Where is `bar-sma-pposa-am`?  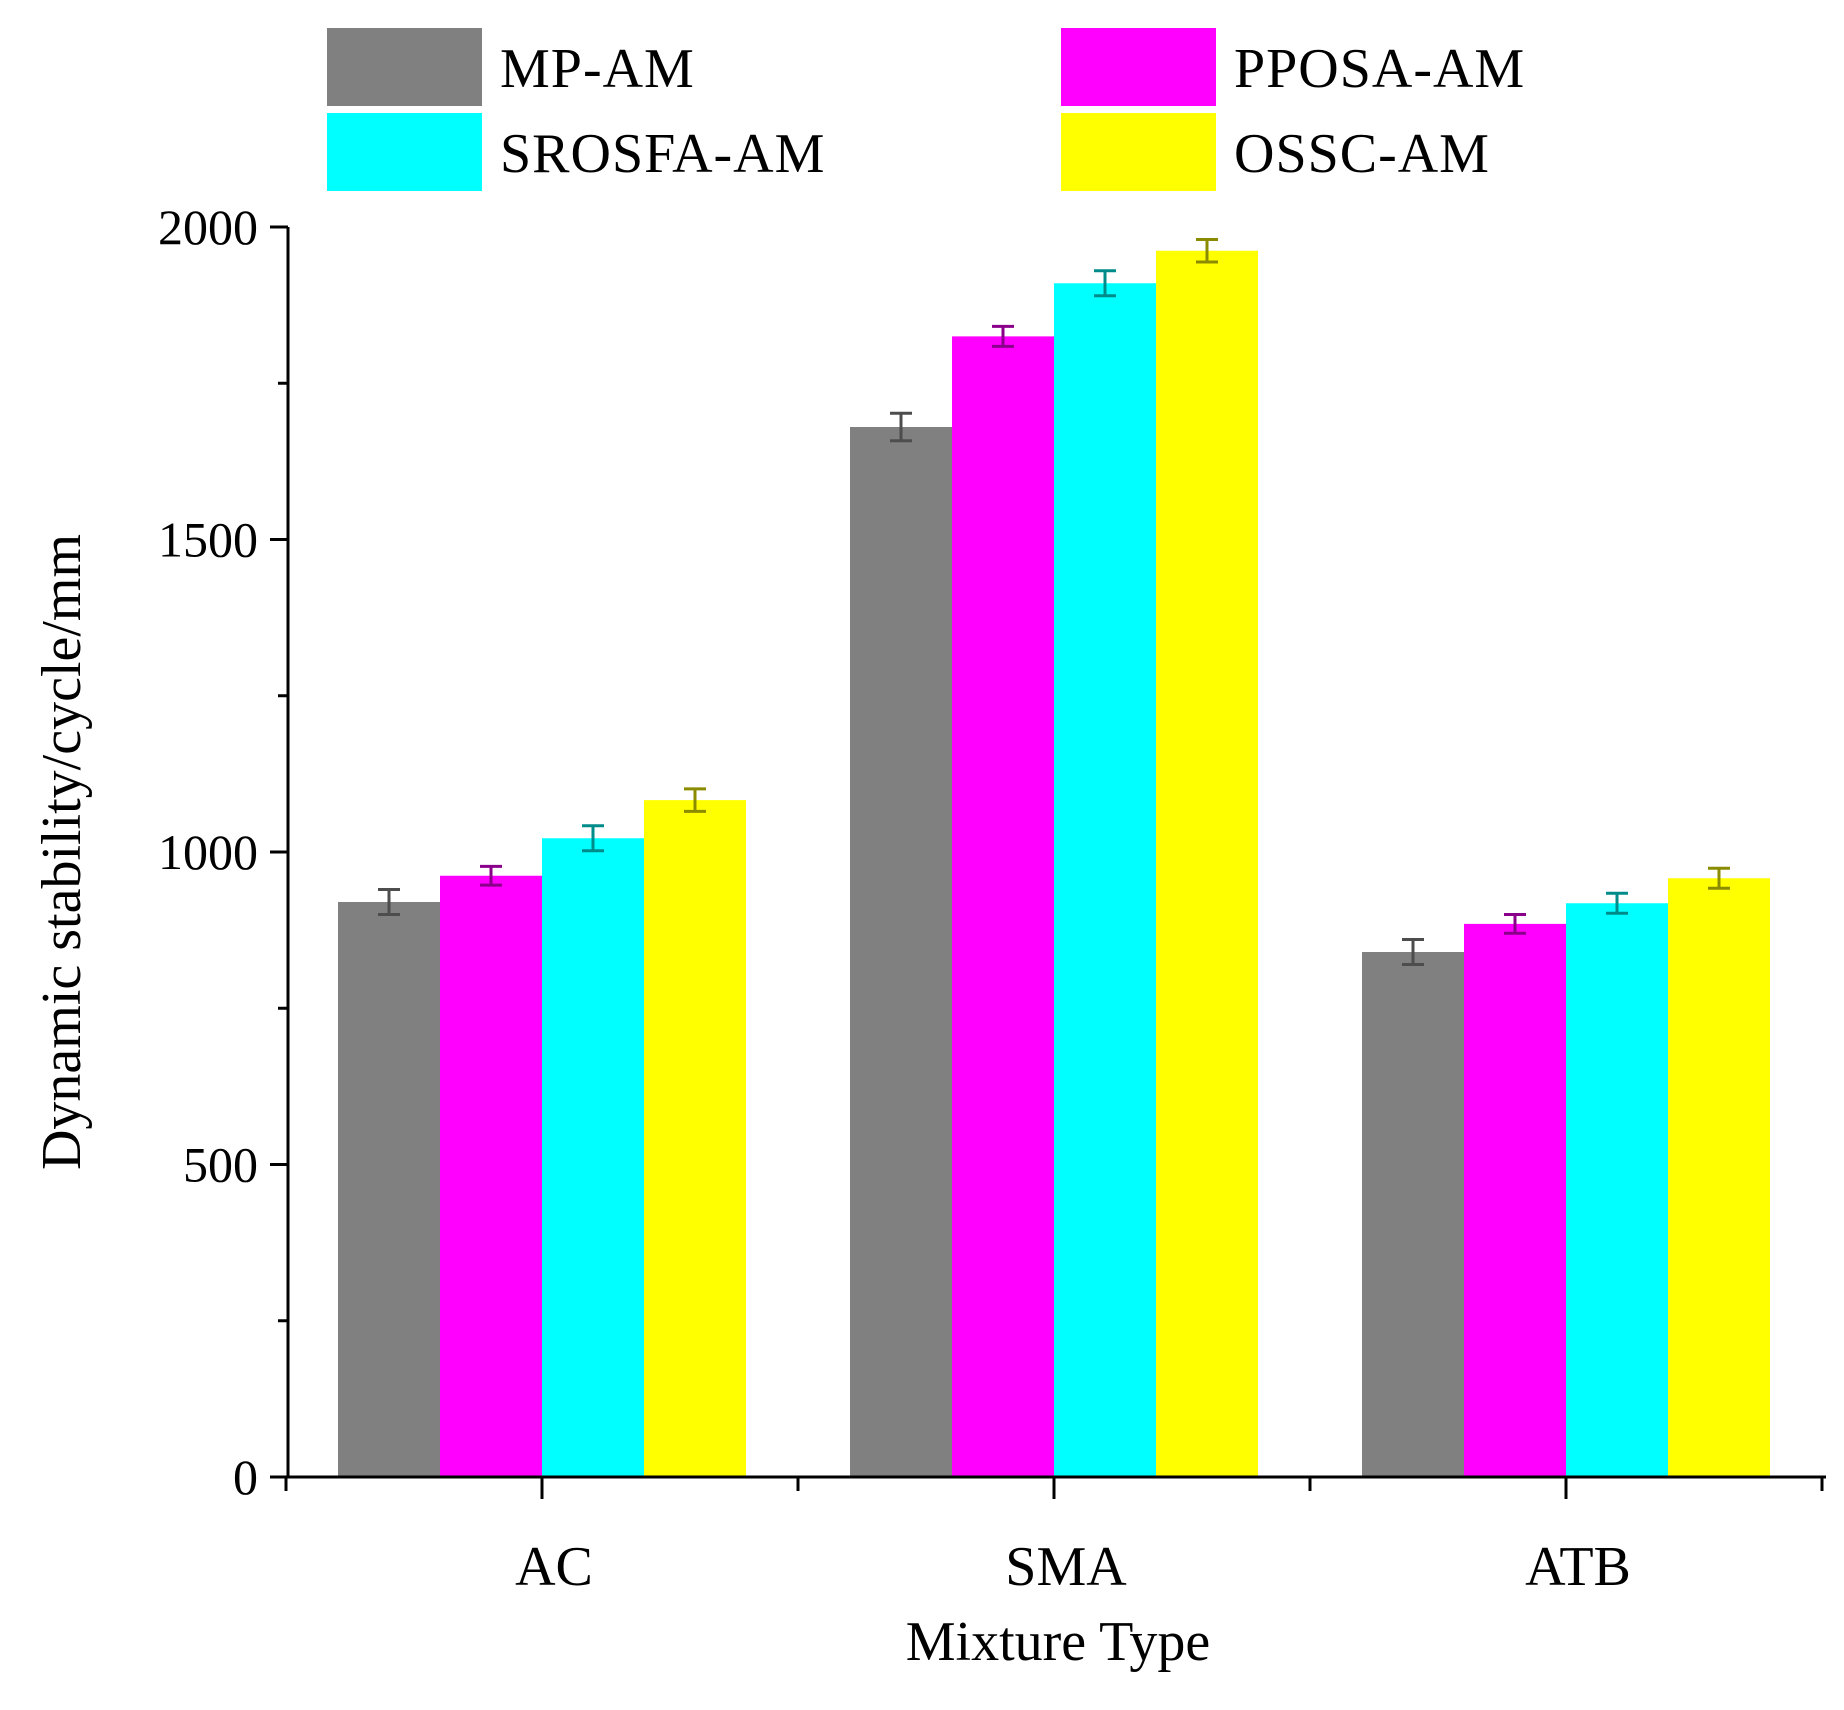
bar-sma-pposa-am is located at coordinates (1003, 906).